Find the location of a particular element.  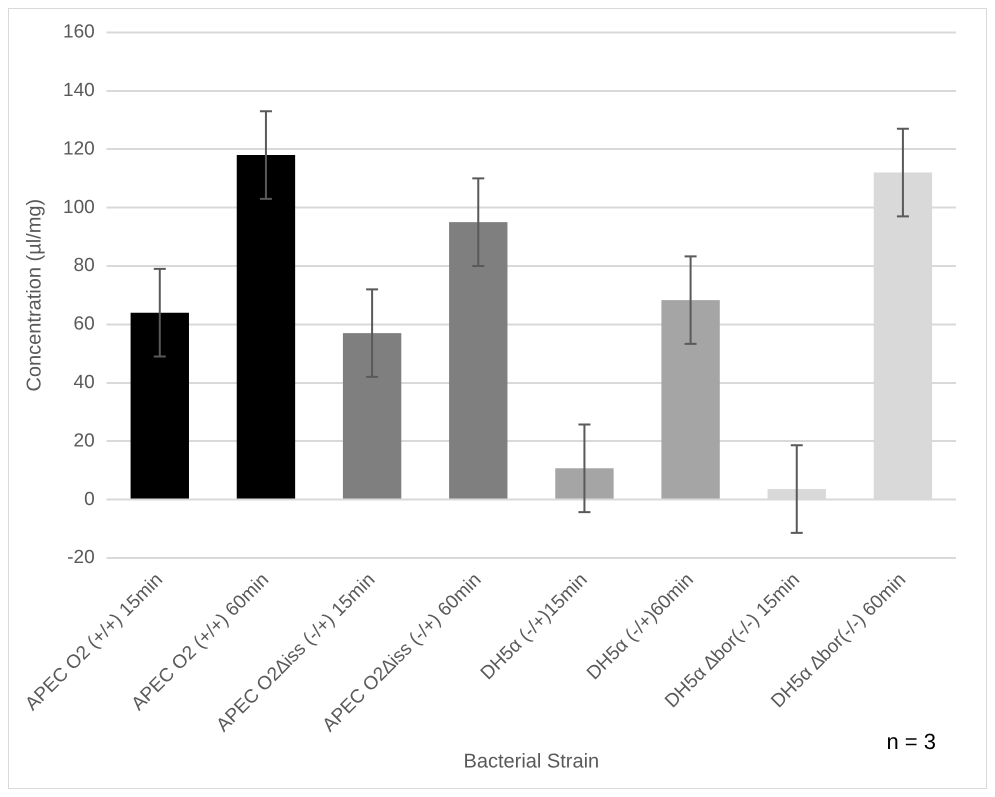

y-tick-label: 100 is located at coordinates (79, 207).